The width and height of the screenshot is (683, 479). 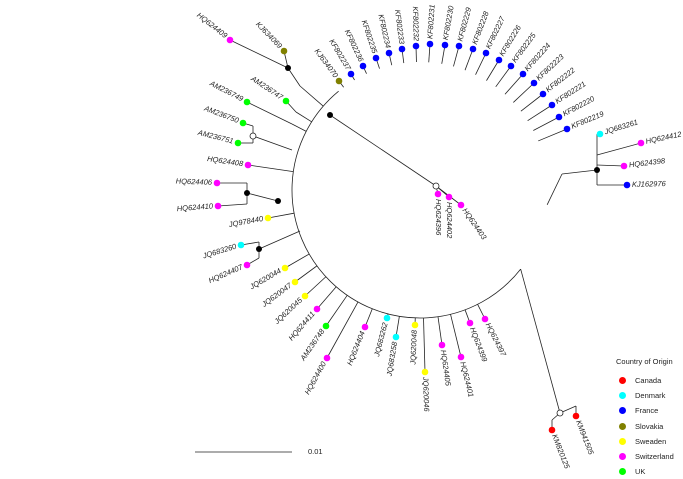 What do you see at coordinates (470, 323) in the screenshot?
I see `tip-hq624399` at bounding box center [470, 323].